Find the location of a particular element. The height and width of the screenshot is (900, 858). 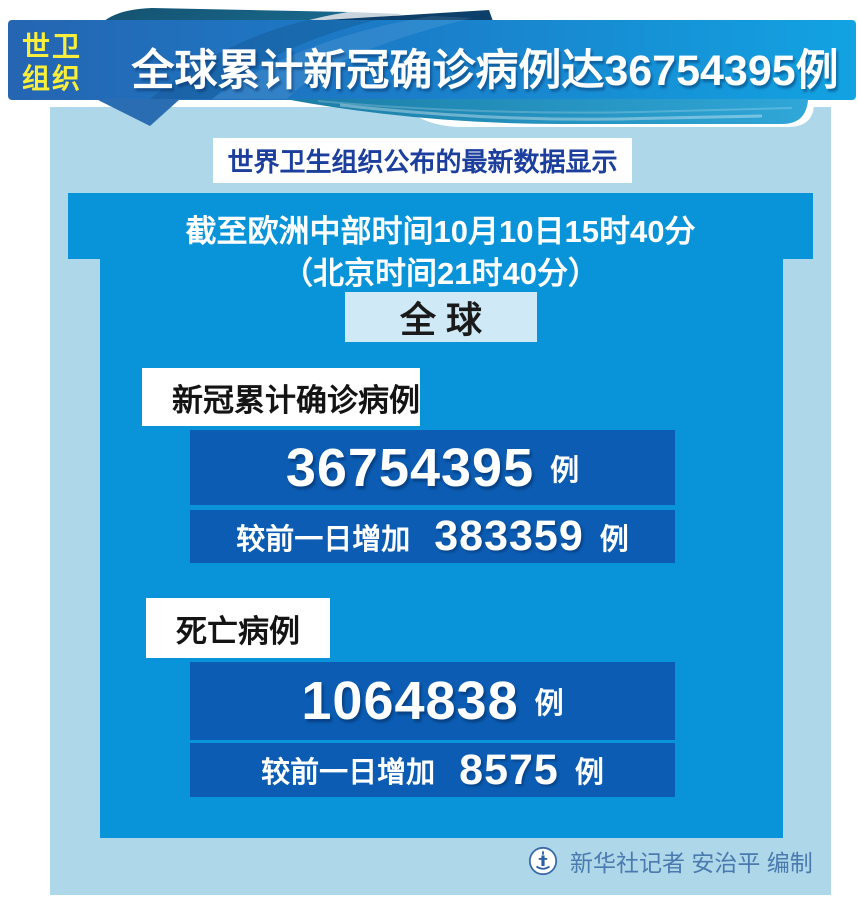

lower-swoosh is located at coordinates (546, 111).